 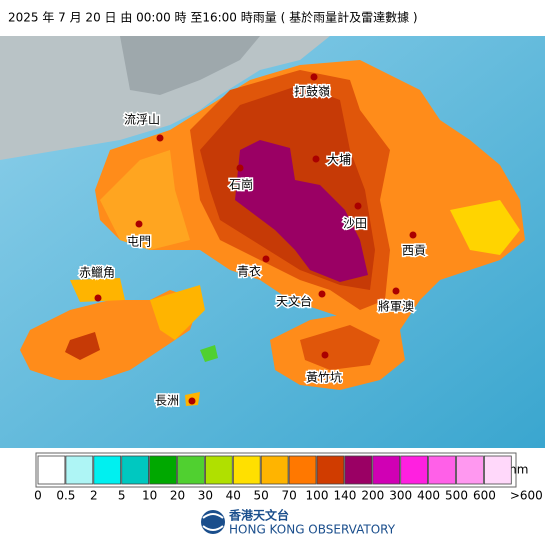 What do you see at coordinates (122, 496) in the screenshot?
I see `legend-label: 5` at bounding box center [122, 496].